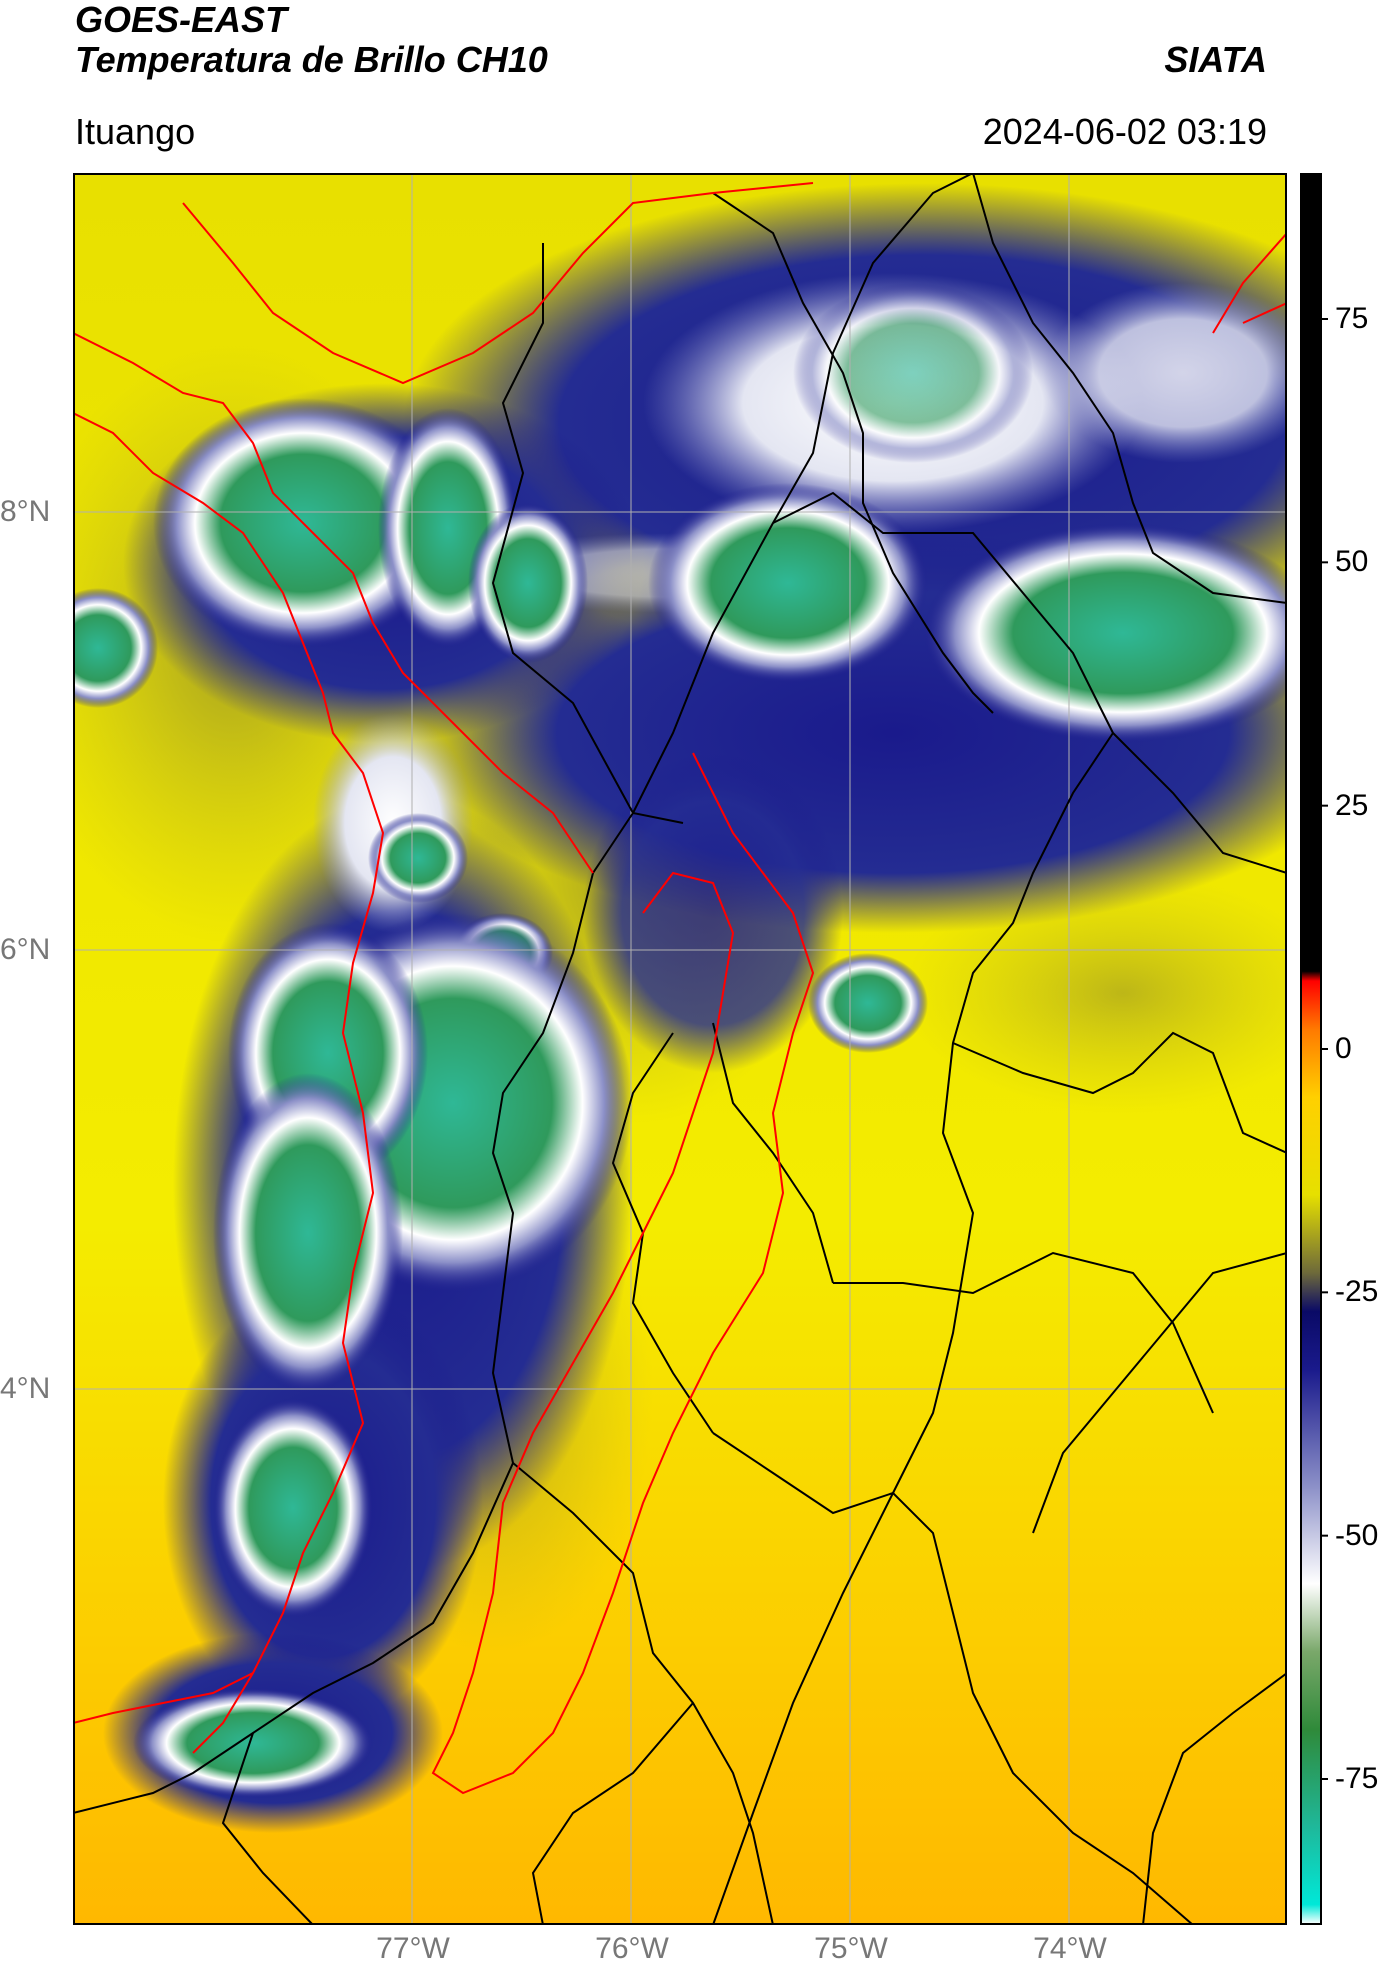 The width and height of the screenshot is (1384, 1981). Describe the element at coordinates (181, 20) in the screenshot. I see `title-satellite: GOES-EAST` at that location.